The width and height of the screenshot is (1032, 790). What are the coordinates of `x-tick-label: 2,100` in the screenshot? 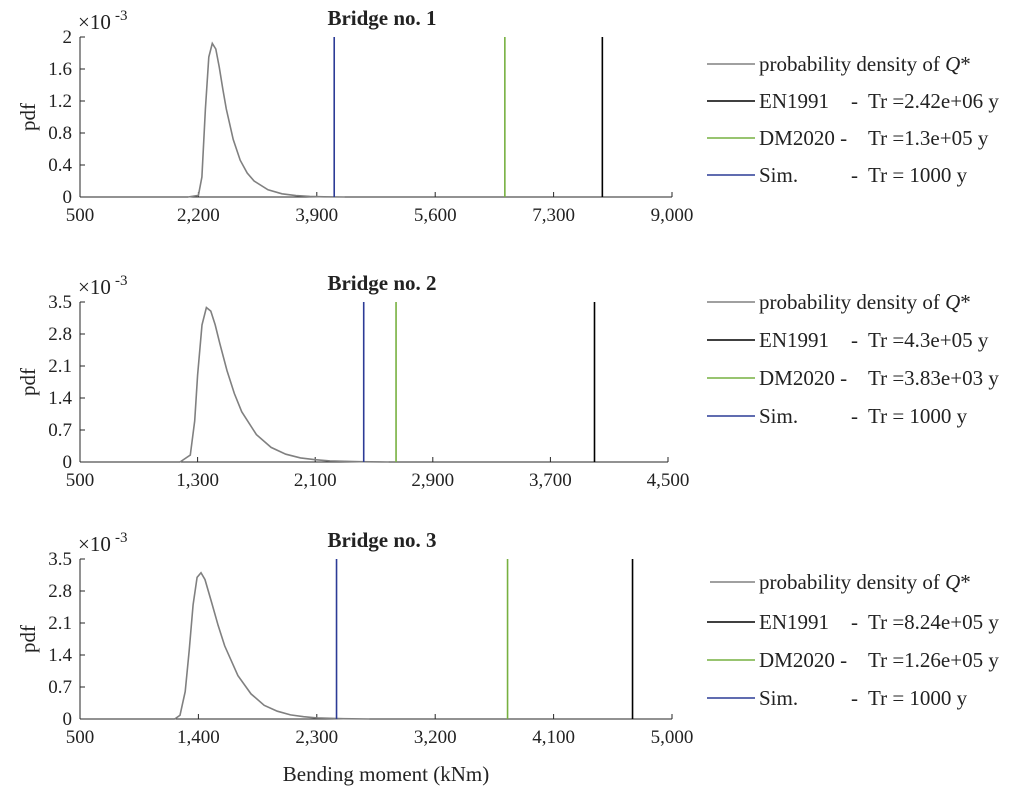 It's located at (315, 480).